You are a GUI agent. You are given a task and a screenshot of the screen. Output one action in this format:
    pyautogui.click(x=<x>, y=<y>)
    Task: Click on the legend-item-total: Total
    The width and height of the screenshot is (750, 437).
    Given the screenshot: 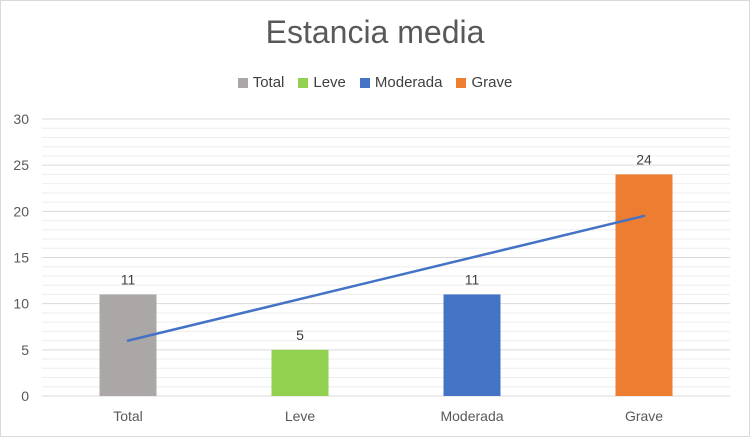 What is the action you would take?
    pyautogui.click(x=261, y=82)
    